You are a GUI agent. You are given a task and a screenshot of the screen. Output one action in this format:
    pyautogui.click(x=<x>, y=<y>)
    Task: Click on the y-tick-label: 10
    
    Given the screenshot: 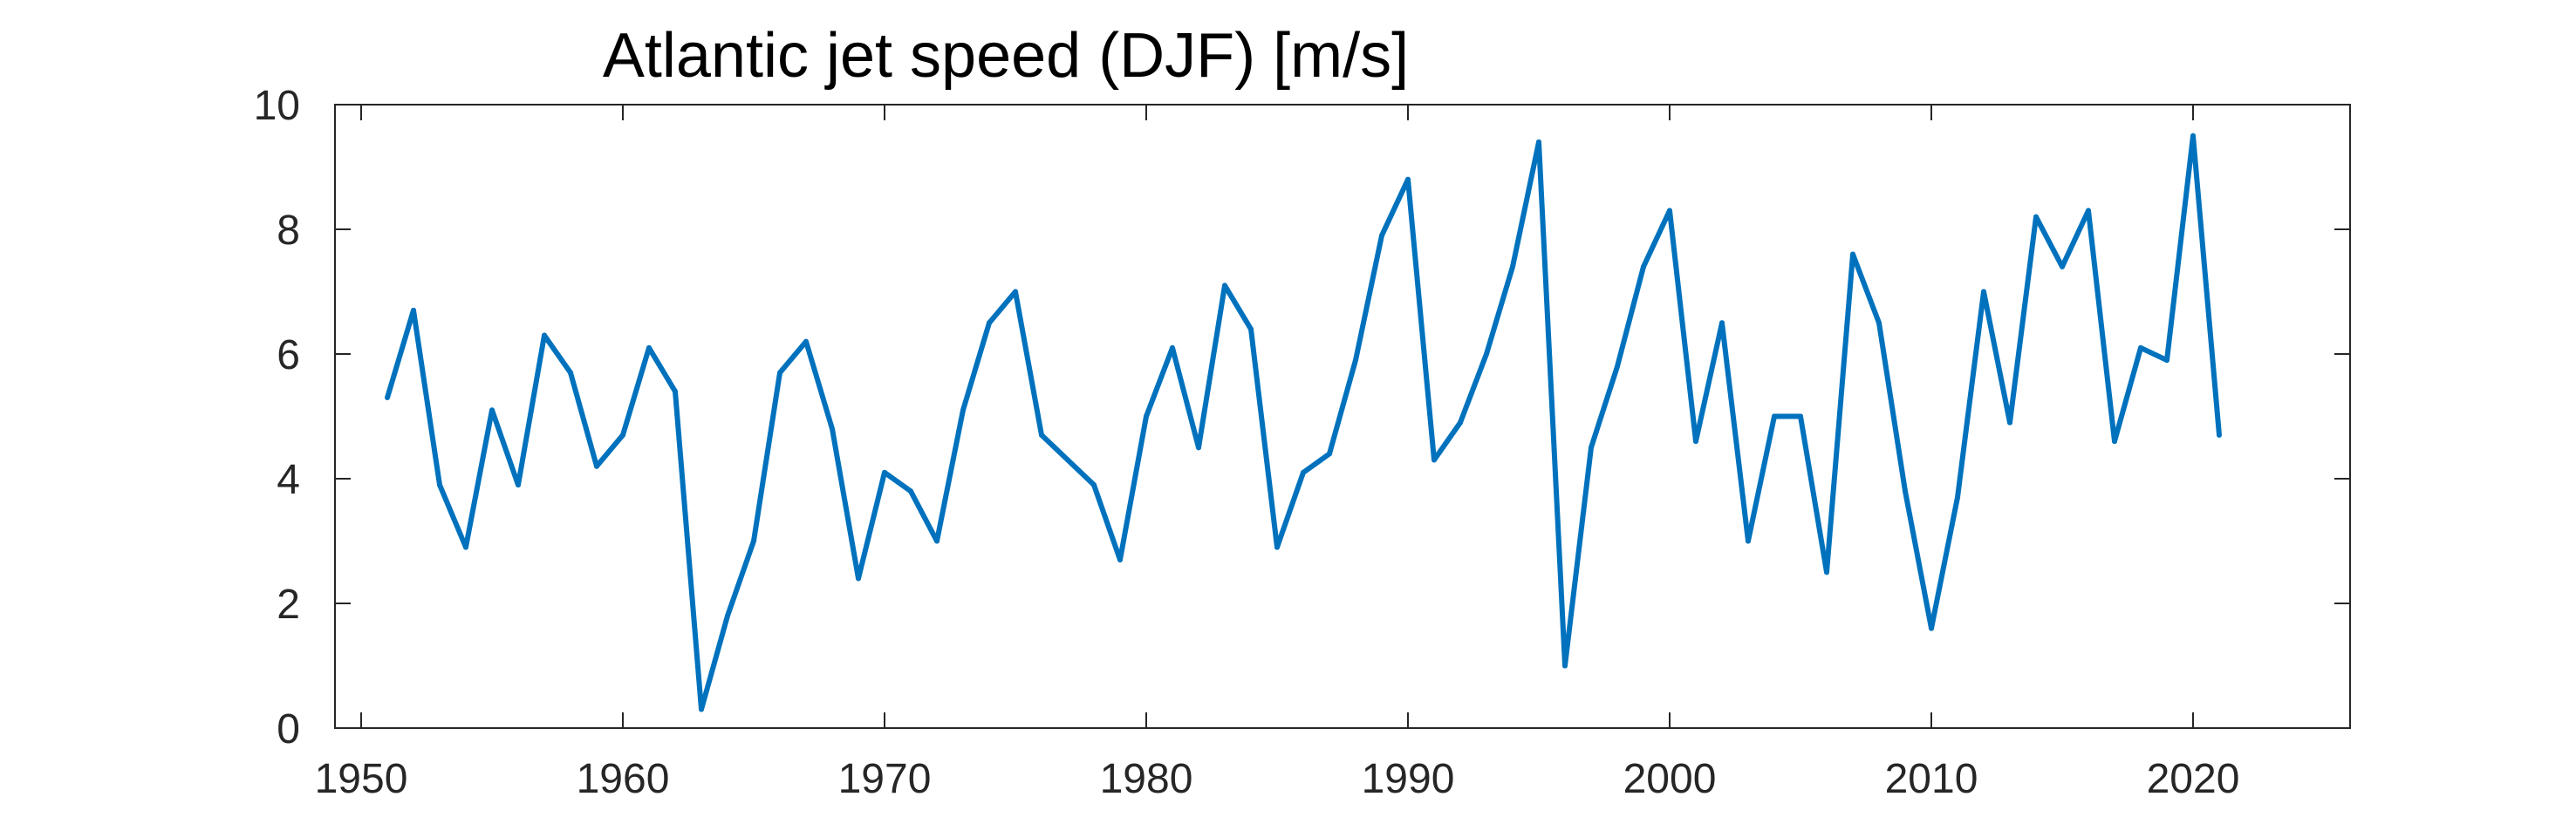 What is the action you would take?
    pyautogui.click(x=277, y=106)
    